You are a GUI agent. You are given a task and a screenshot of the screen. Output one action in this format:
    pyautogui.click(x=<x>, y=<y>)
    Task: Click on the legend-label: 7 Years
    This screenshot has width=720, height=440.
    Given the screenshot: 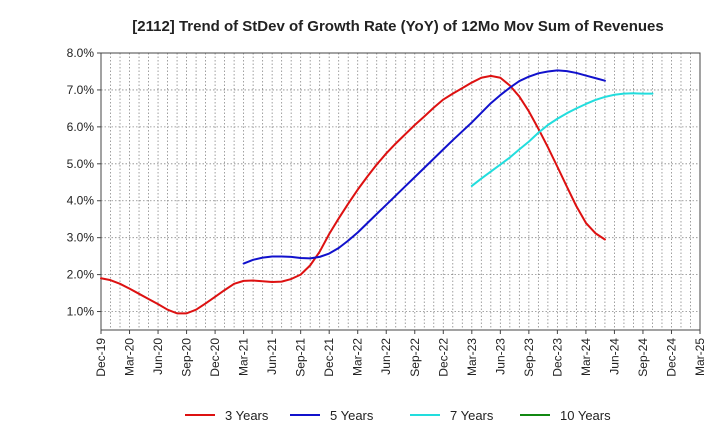 What is the action you would take?
    pyautogui.click(x=472, y=415)
    